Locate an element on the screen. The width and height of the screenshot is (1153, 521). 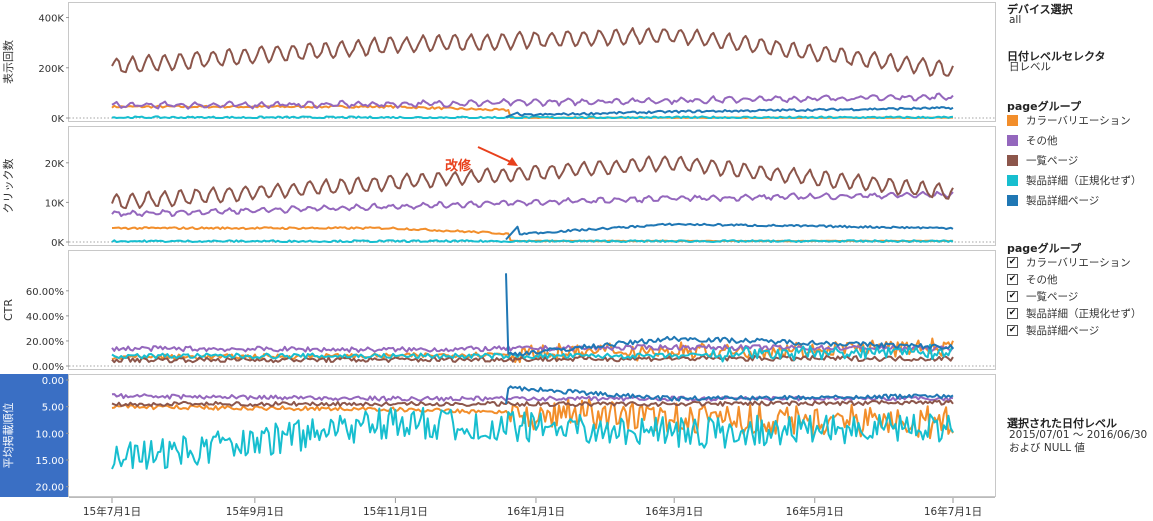
panel-y-axis-title: CTR is located at coordinates (8, 310).